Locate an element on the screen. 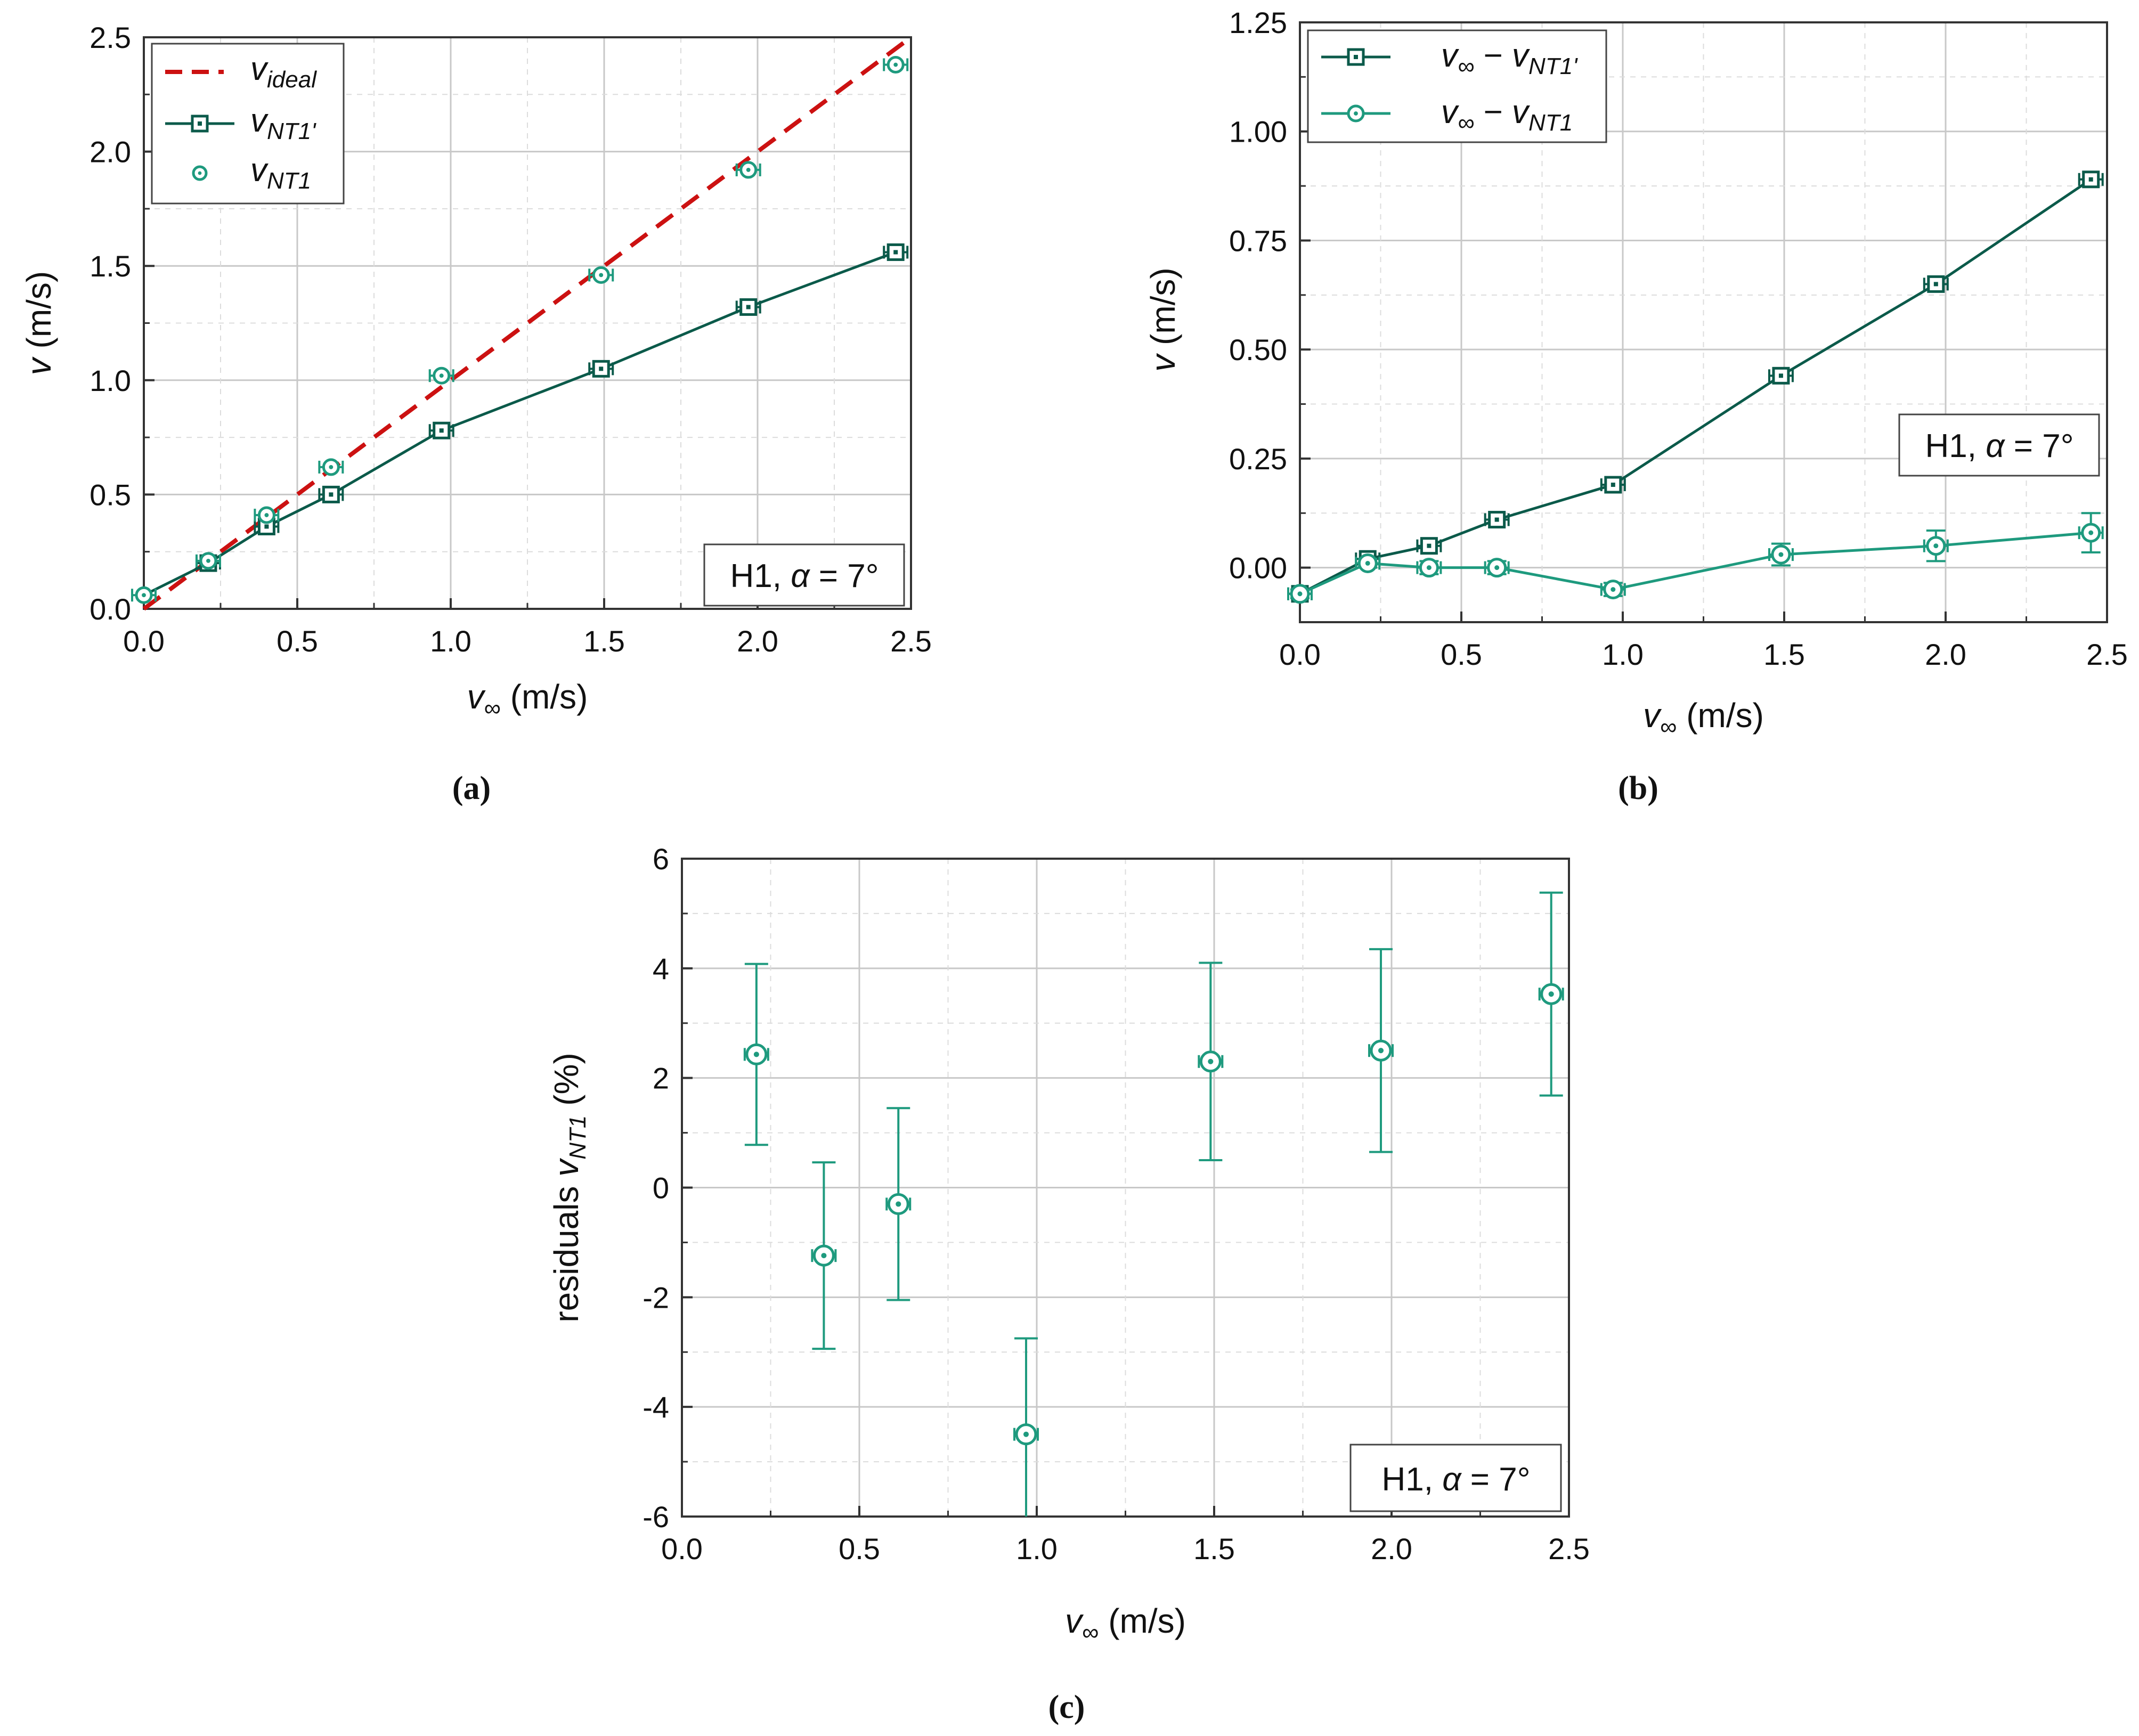  y-tick-label: 4 is located at coordinates (661, 968).